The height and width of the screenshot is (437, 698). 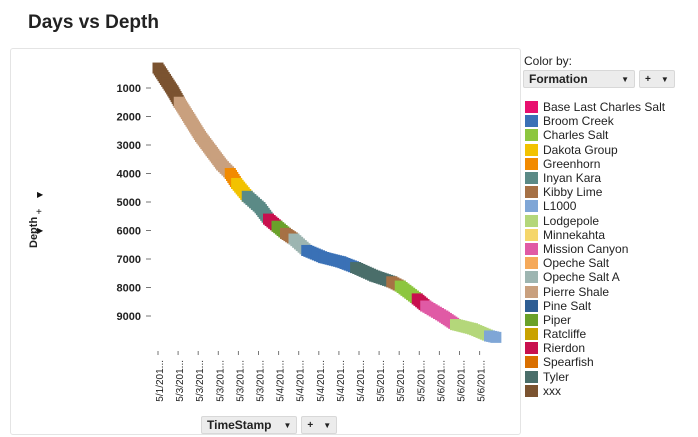 I want to click on legend-item: Ratcliffe, so click(x=609, y=334).